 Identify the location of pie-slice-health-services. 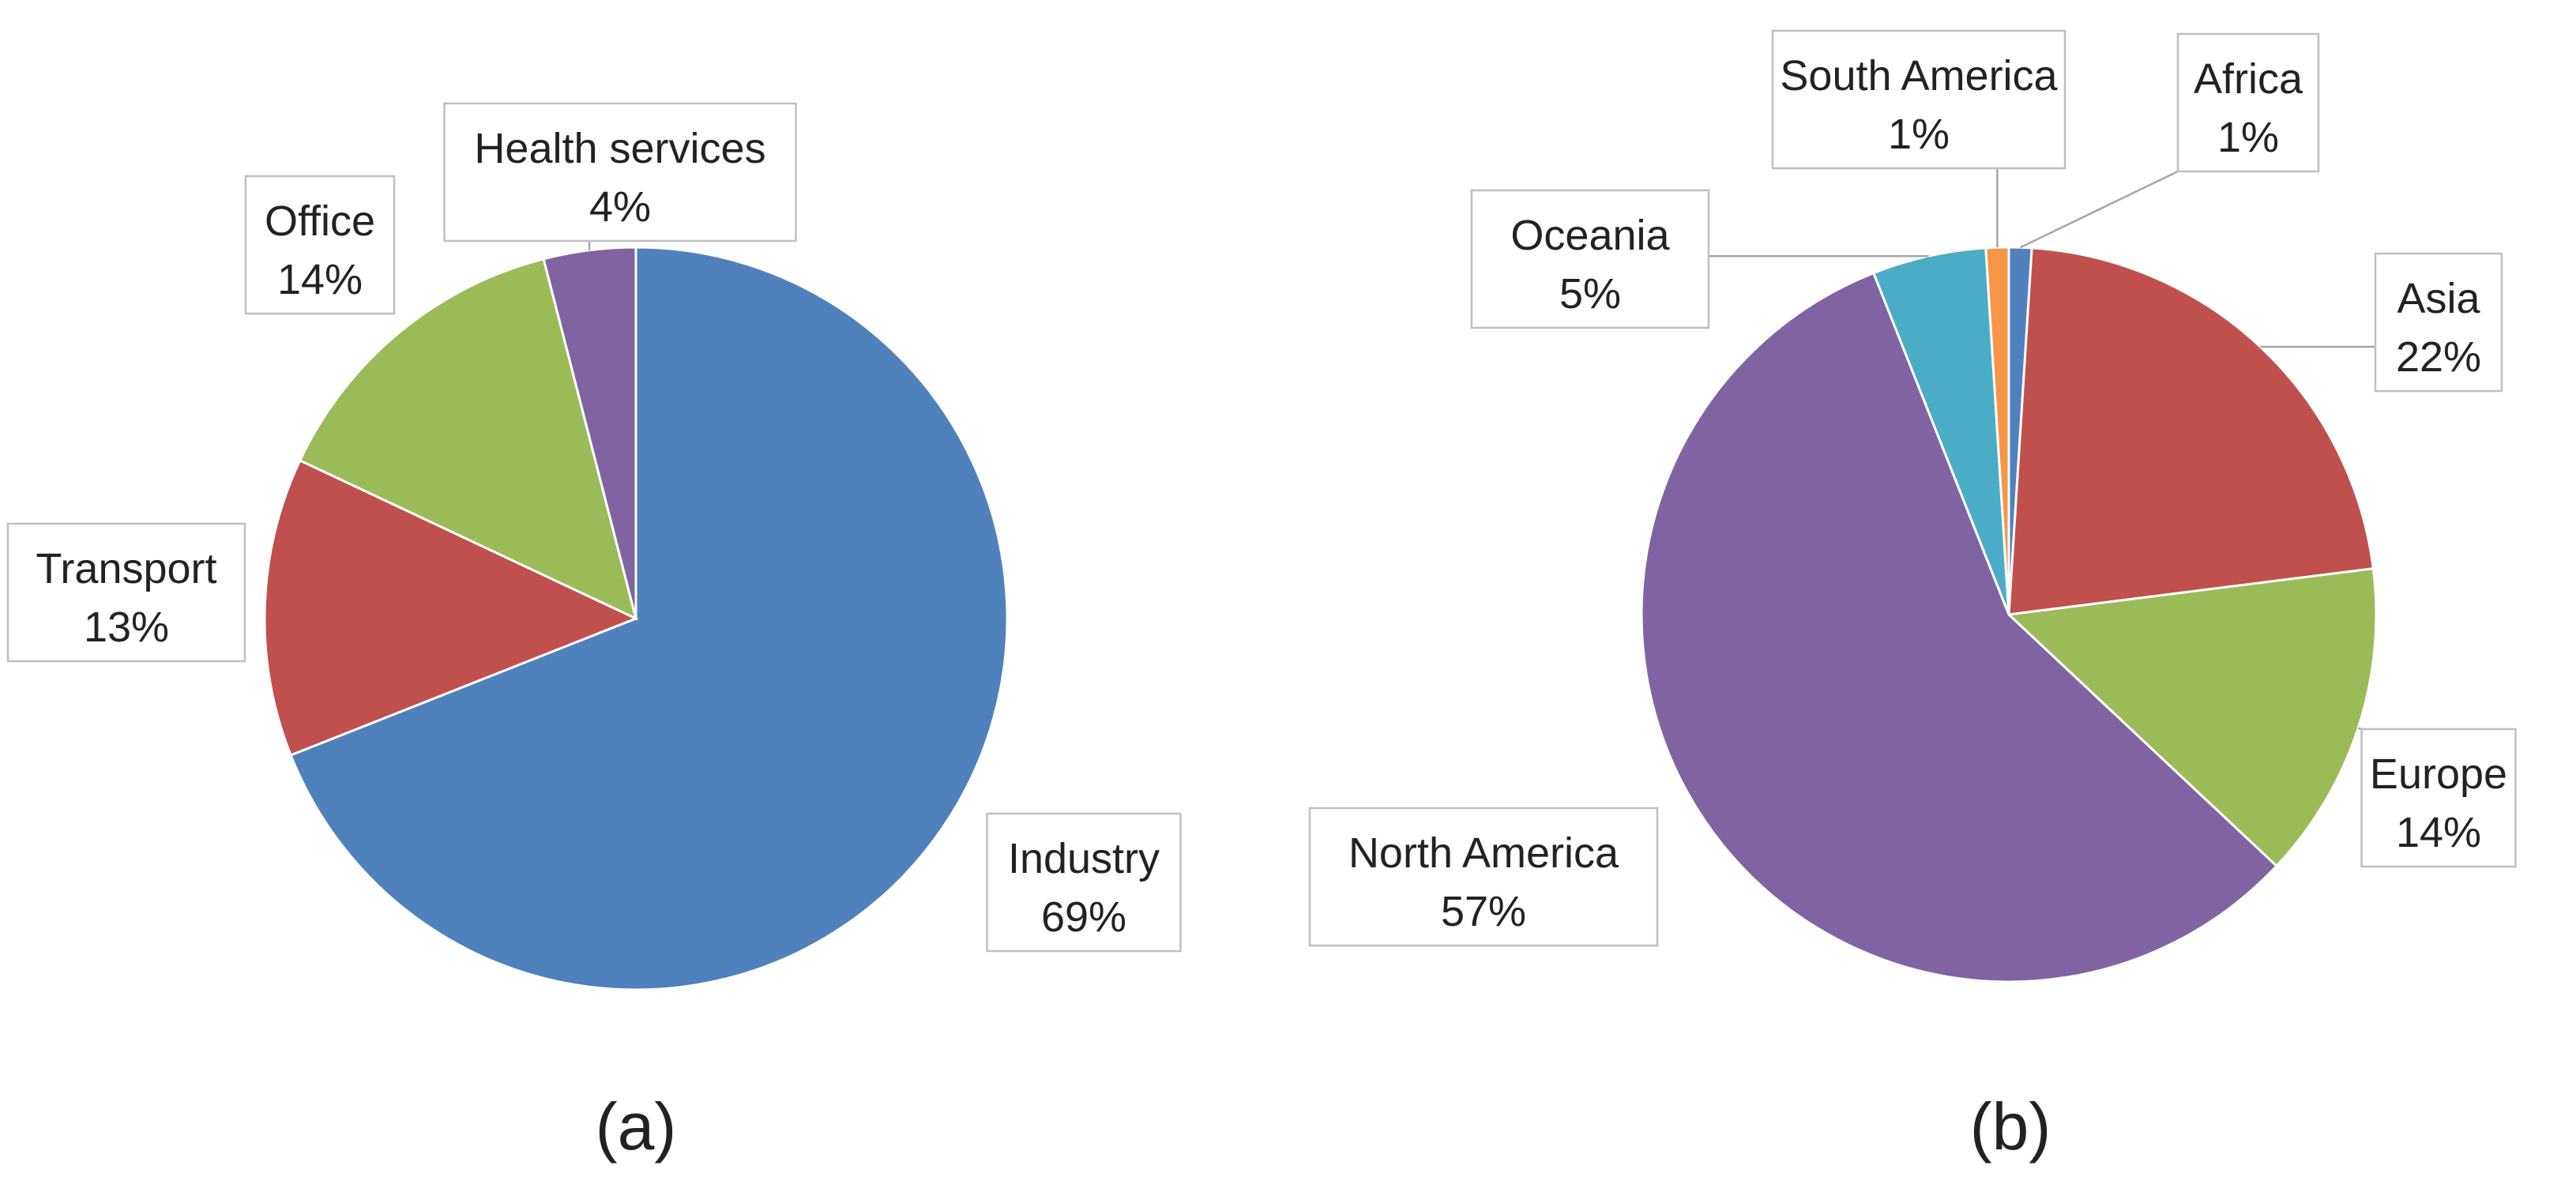
(589, 432).